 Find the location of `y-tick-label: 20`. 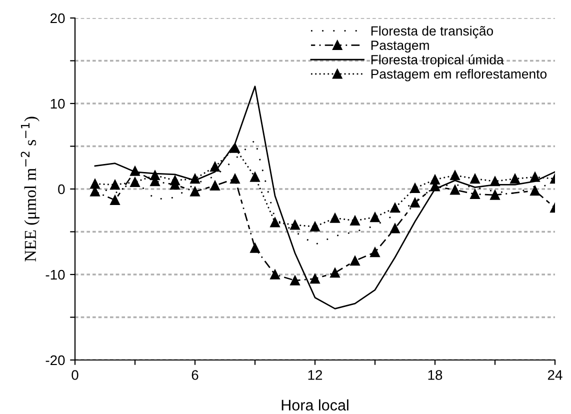

y-tick-label: 20 is located at coordinates (57, 18).